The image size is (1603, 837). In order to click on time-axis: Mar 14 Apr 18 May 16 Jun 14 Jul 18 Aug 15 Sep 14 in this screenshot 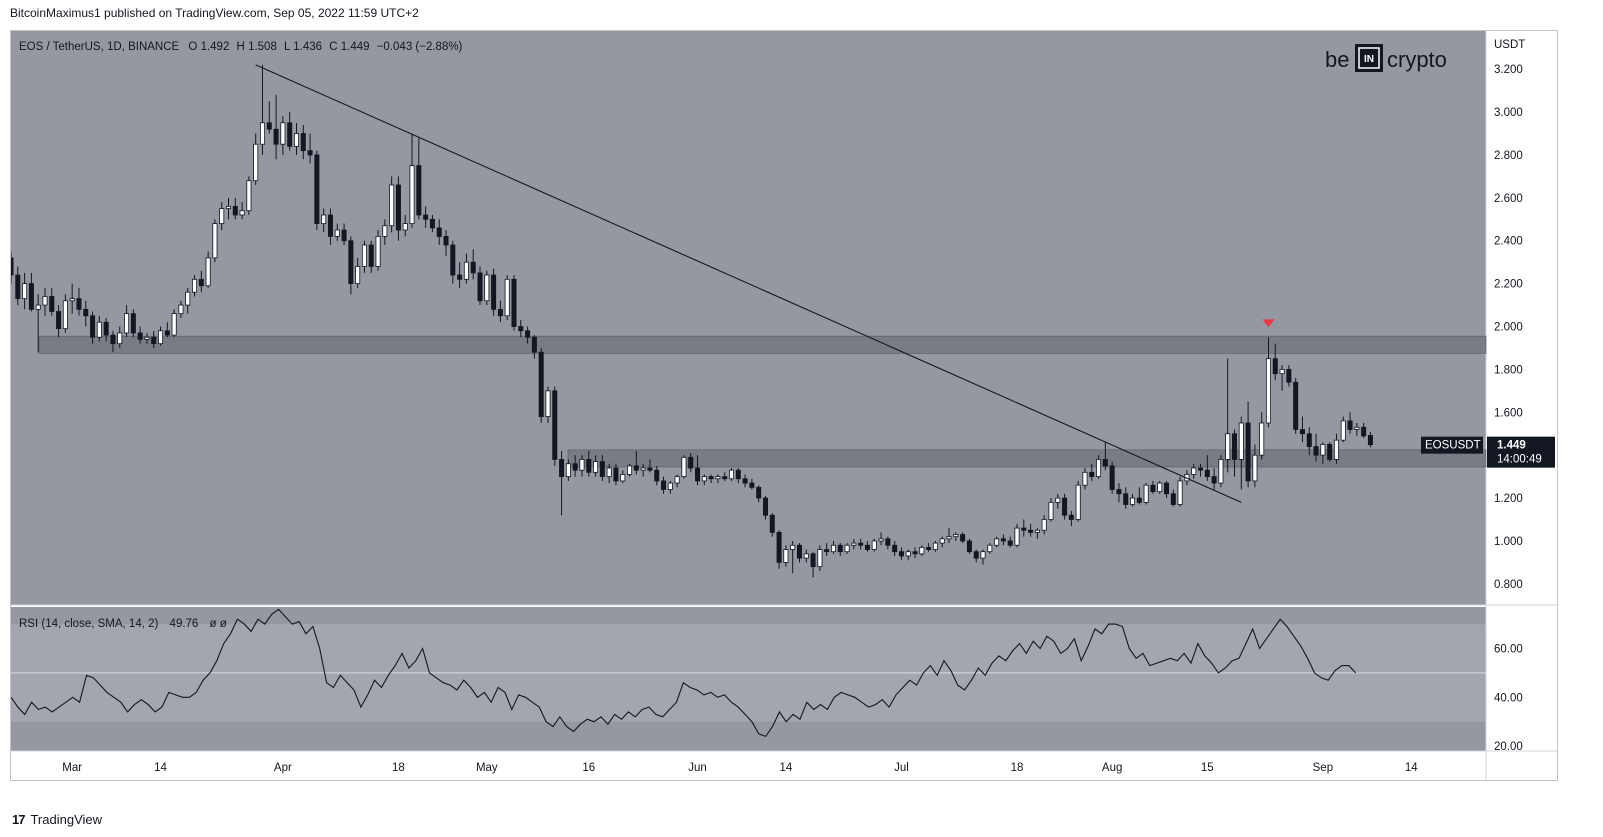, I will do `click(740, 768)`.